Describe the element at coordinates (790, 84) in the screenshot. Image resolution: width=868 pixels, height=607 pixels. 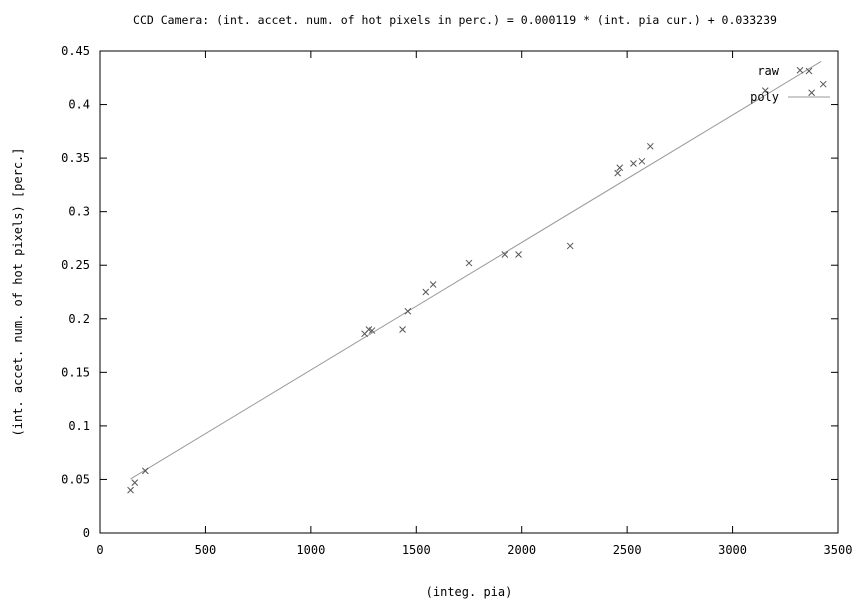
I see `legend: raw poly` at that location.